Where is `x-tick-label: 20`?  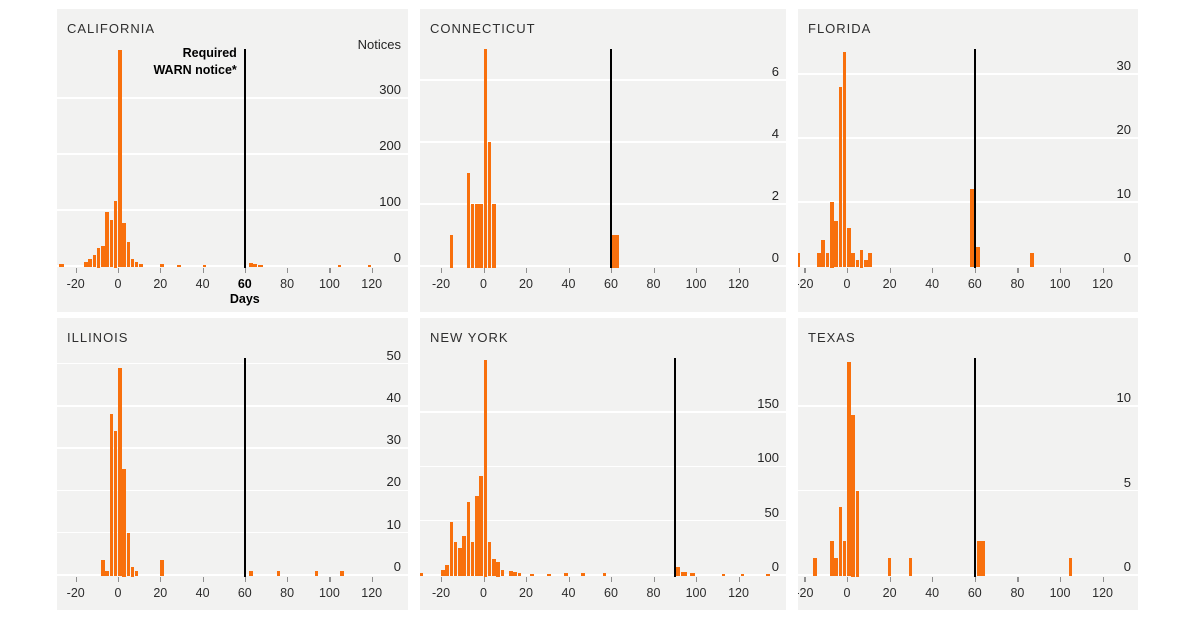 x-tick-label: 20 is located at coordinates (160, 593).